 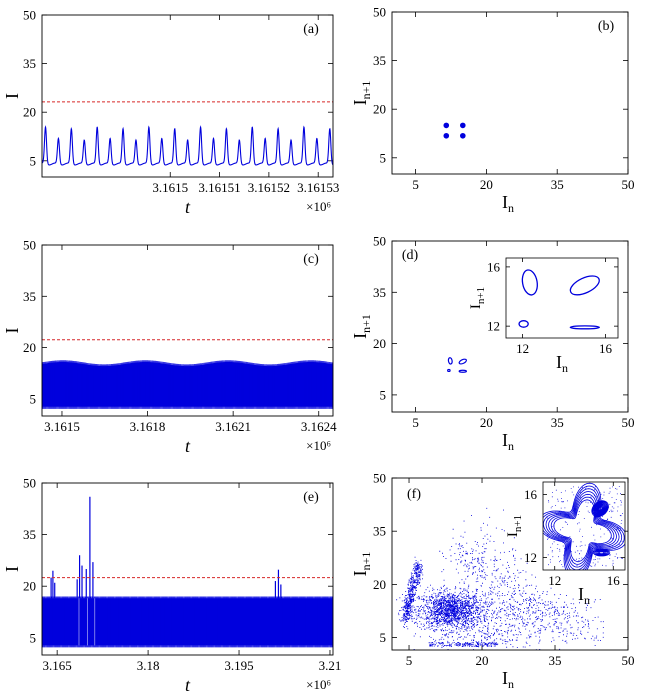 I want to click on panel-label: (b), so click(x=606, y=26).